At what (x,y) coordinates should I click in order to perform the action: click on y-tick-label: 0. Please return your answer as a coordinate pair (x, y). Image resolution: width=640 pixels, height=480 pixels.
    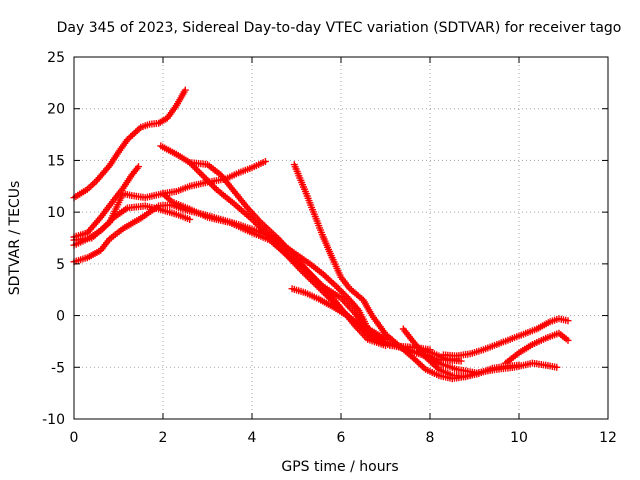
    Looking at the image, I should click on (60, 317).